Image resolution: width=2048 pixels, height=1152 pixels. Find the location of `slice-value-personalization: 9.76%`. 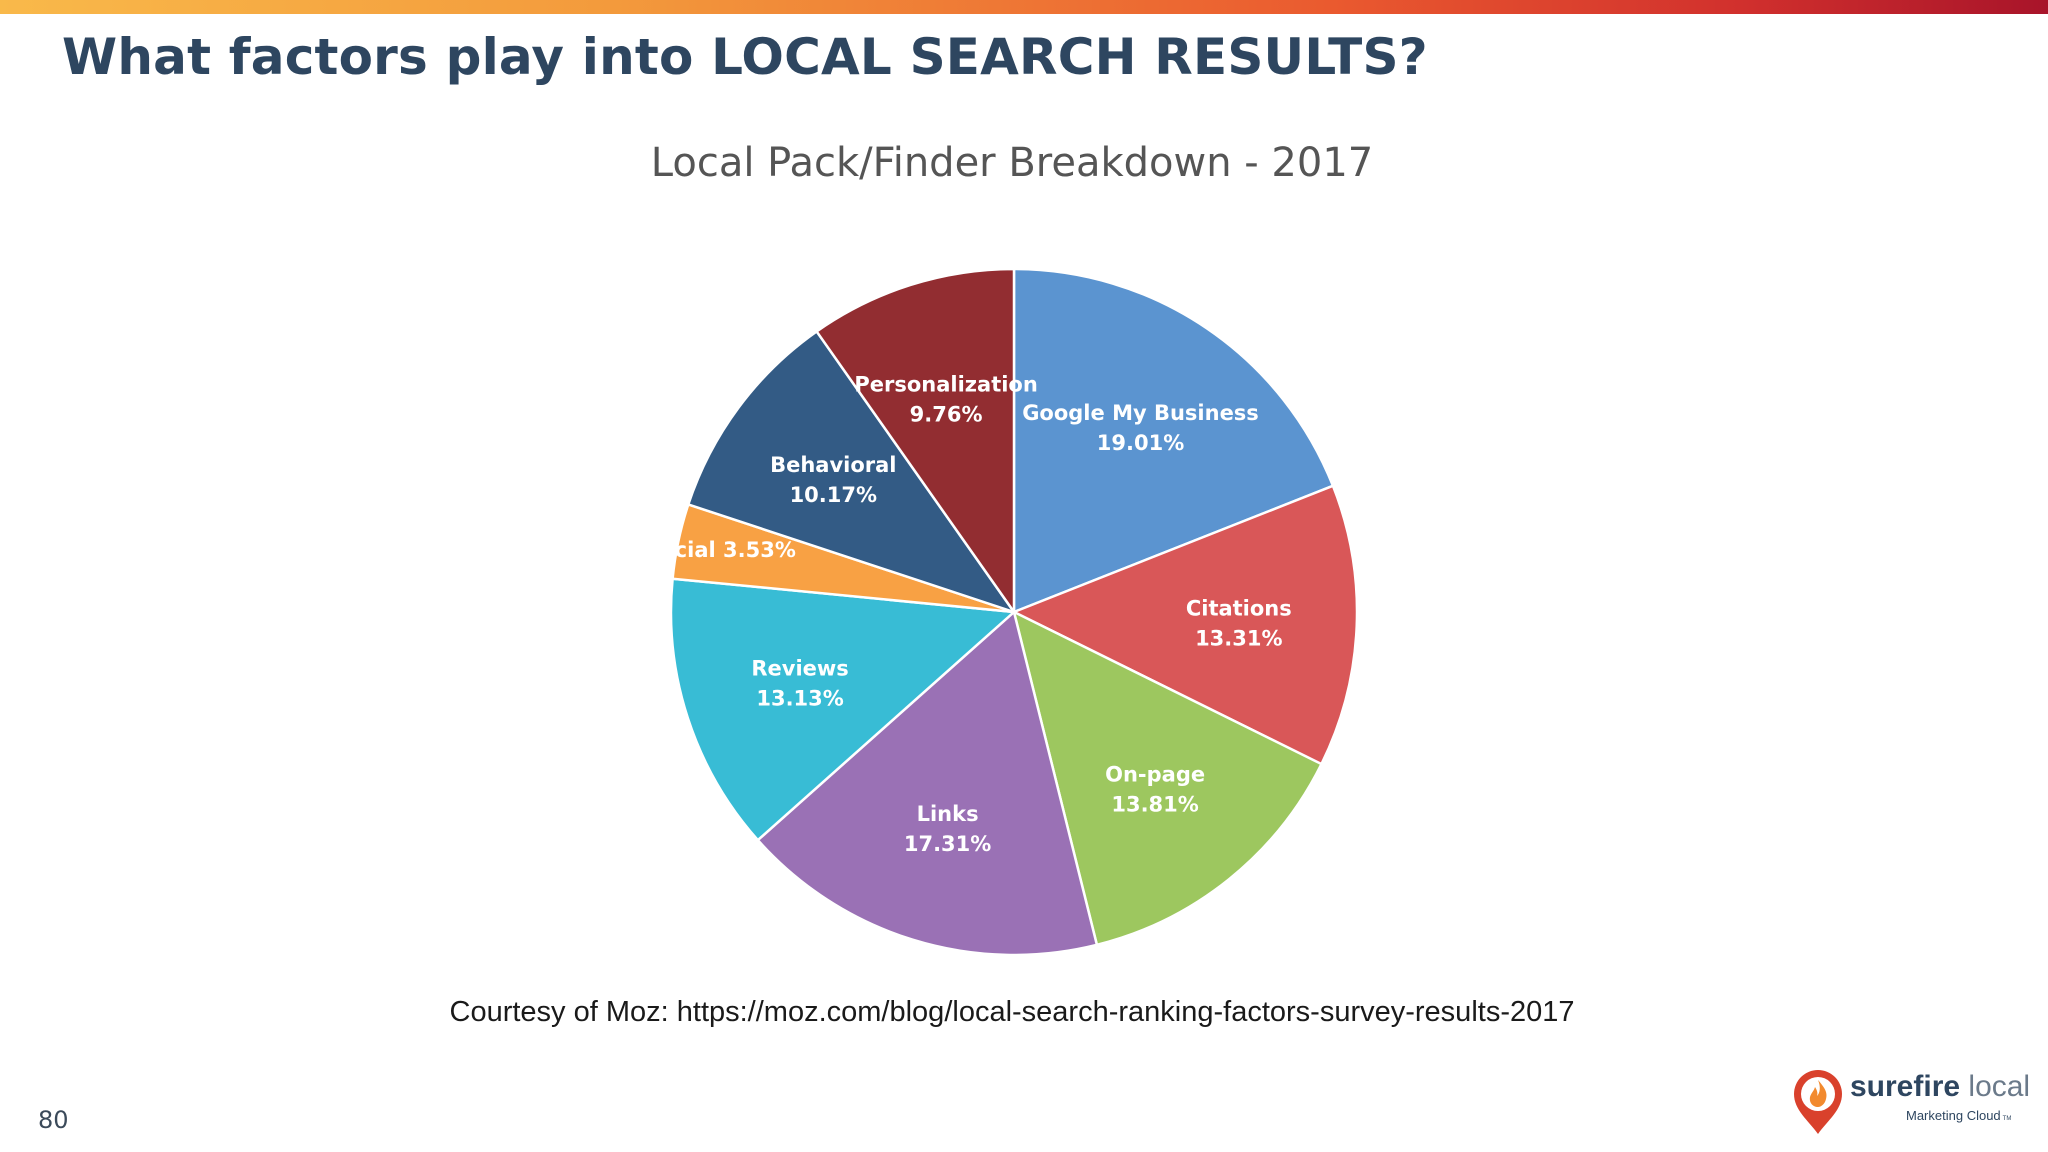

slice-value-personalization: 9.76% is located at coordinates (946, 415).